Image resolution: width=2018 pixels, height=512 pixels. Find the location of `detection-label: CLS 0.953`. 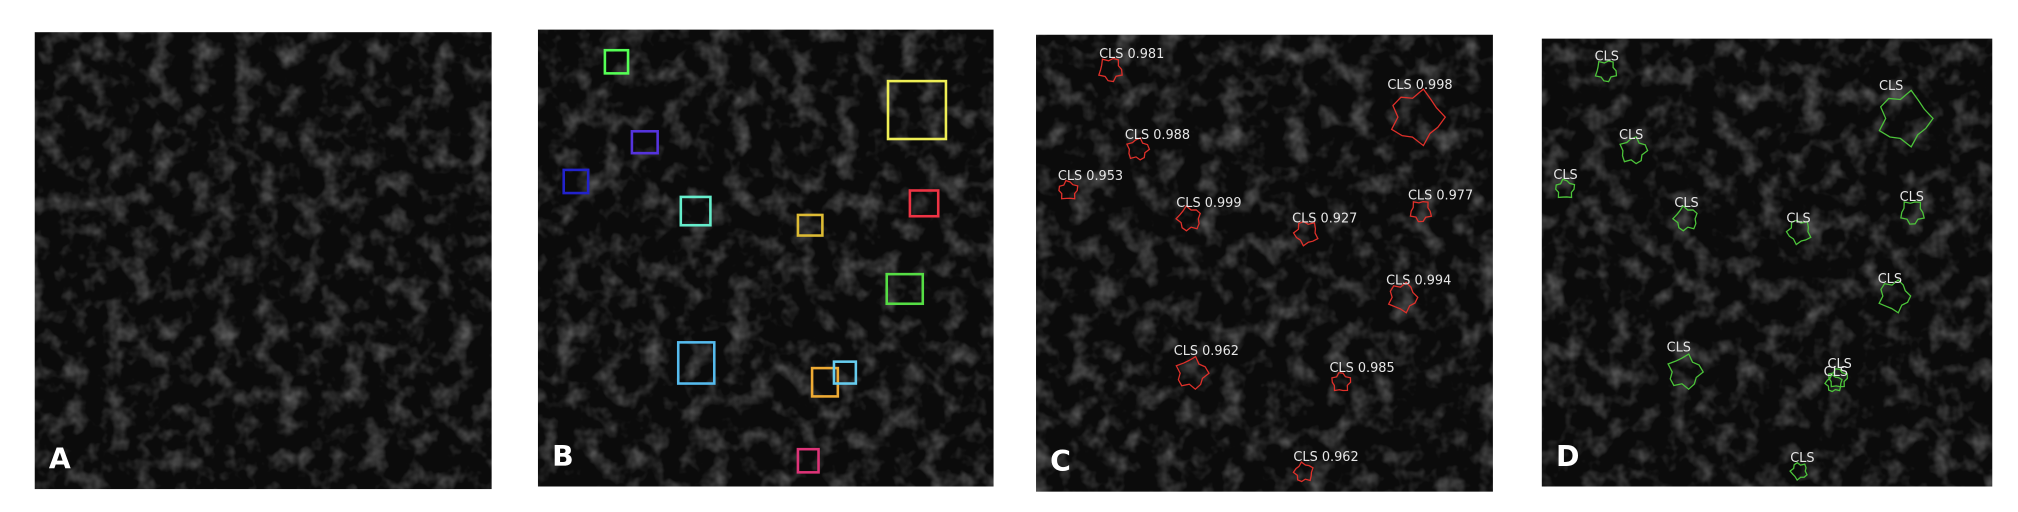

detection-label: CLS 0.953 is located at coordinates (1090, 176).